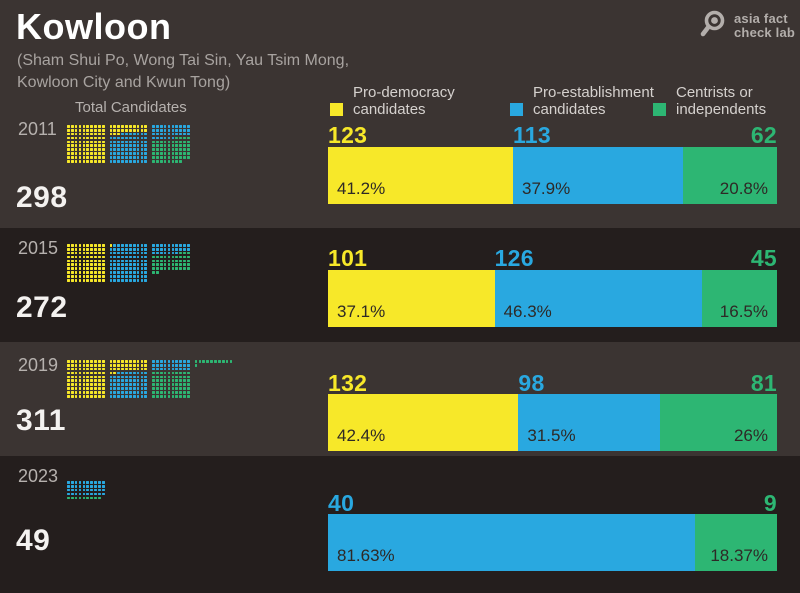 The image size is (800, 593). What do you see at coordinates (531, 135) in the screenshot?
I see `segment-count-pro-establishment: 113` at bounding box center [531, 135].